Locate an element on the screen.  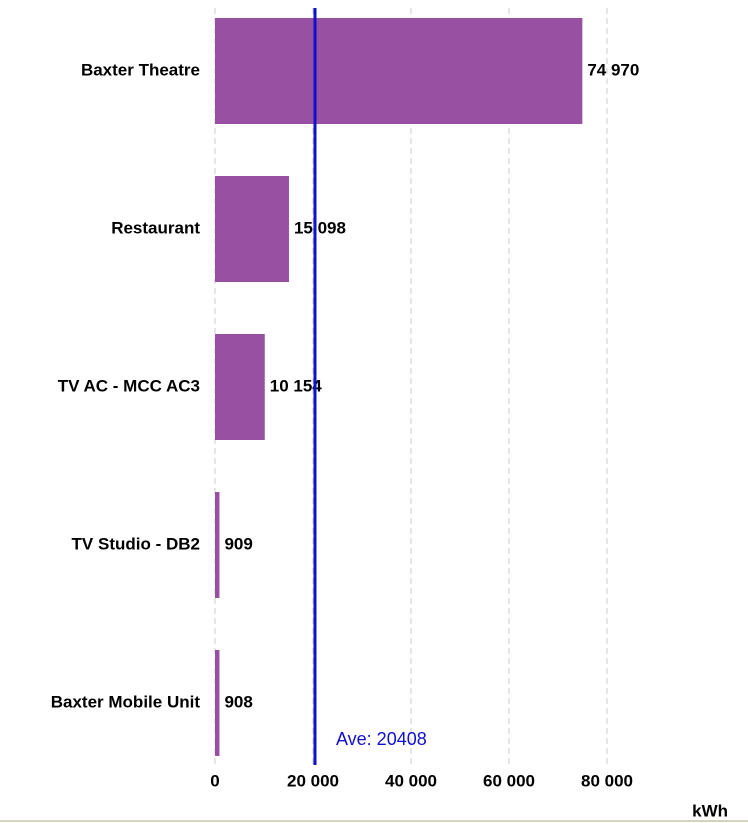
x-tick-label: 60 000 is located at coordinates (509, 780).